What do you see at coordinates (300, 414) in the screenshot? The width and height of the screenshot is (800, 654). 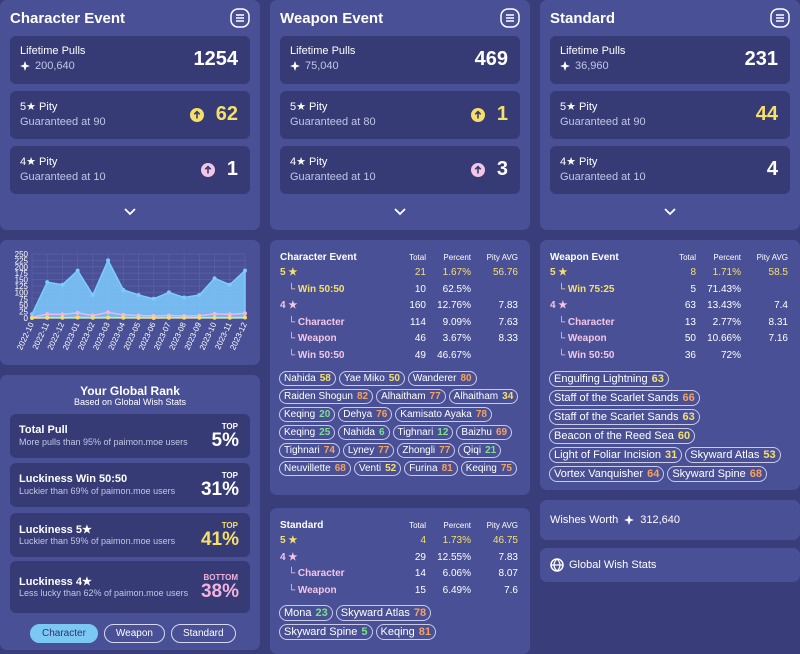 I see `chip-name: Keqing` at bounding box center [300, 414].